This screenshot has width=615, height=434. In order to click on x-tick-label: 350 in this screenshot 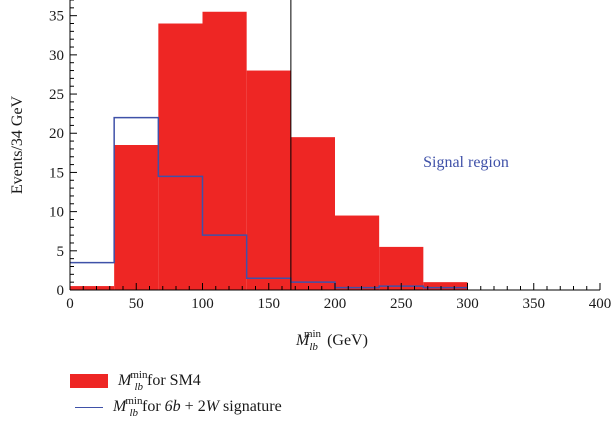, I will do `click(534, 304)`.